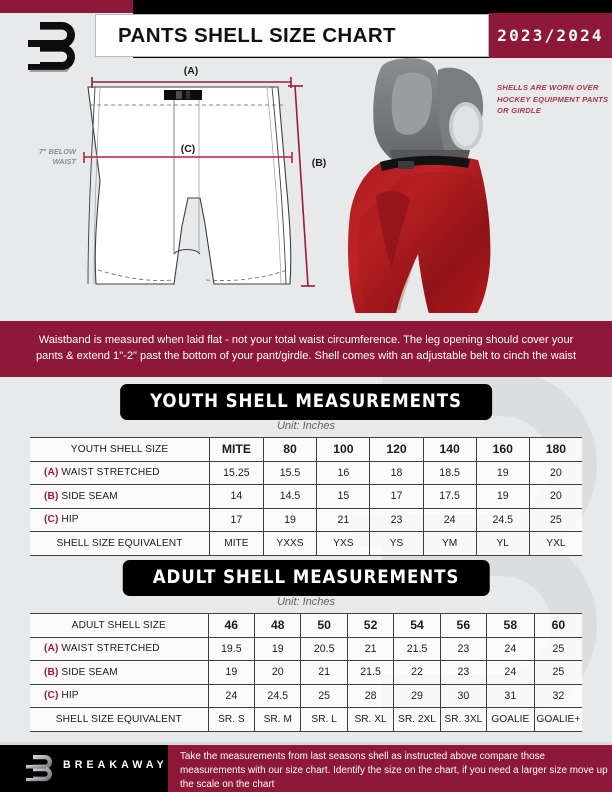 Image resolution: width=612 pixels, height=792 pixels. What do you see at coordinates (39, 768) in the screenshot?
I see `footer-logo-icon` at bounding box center [39, 768].